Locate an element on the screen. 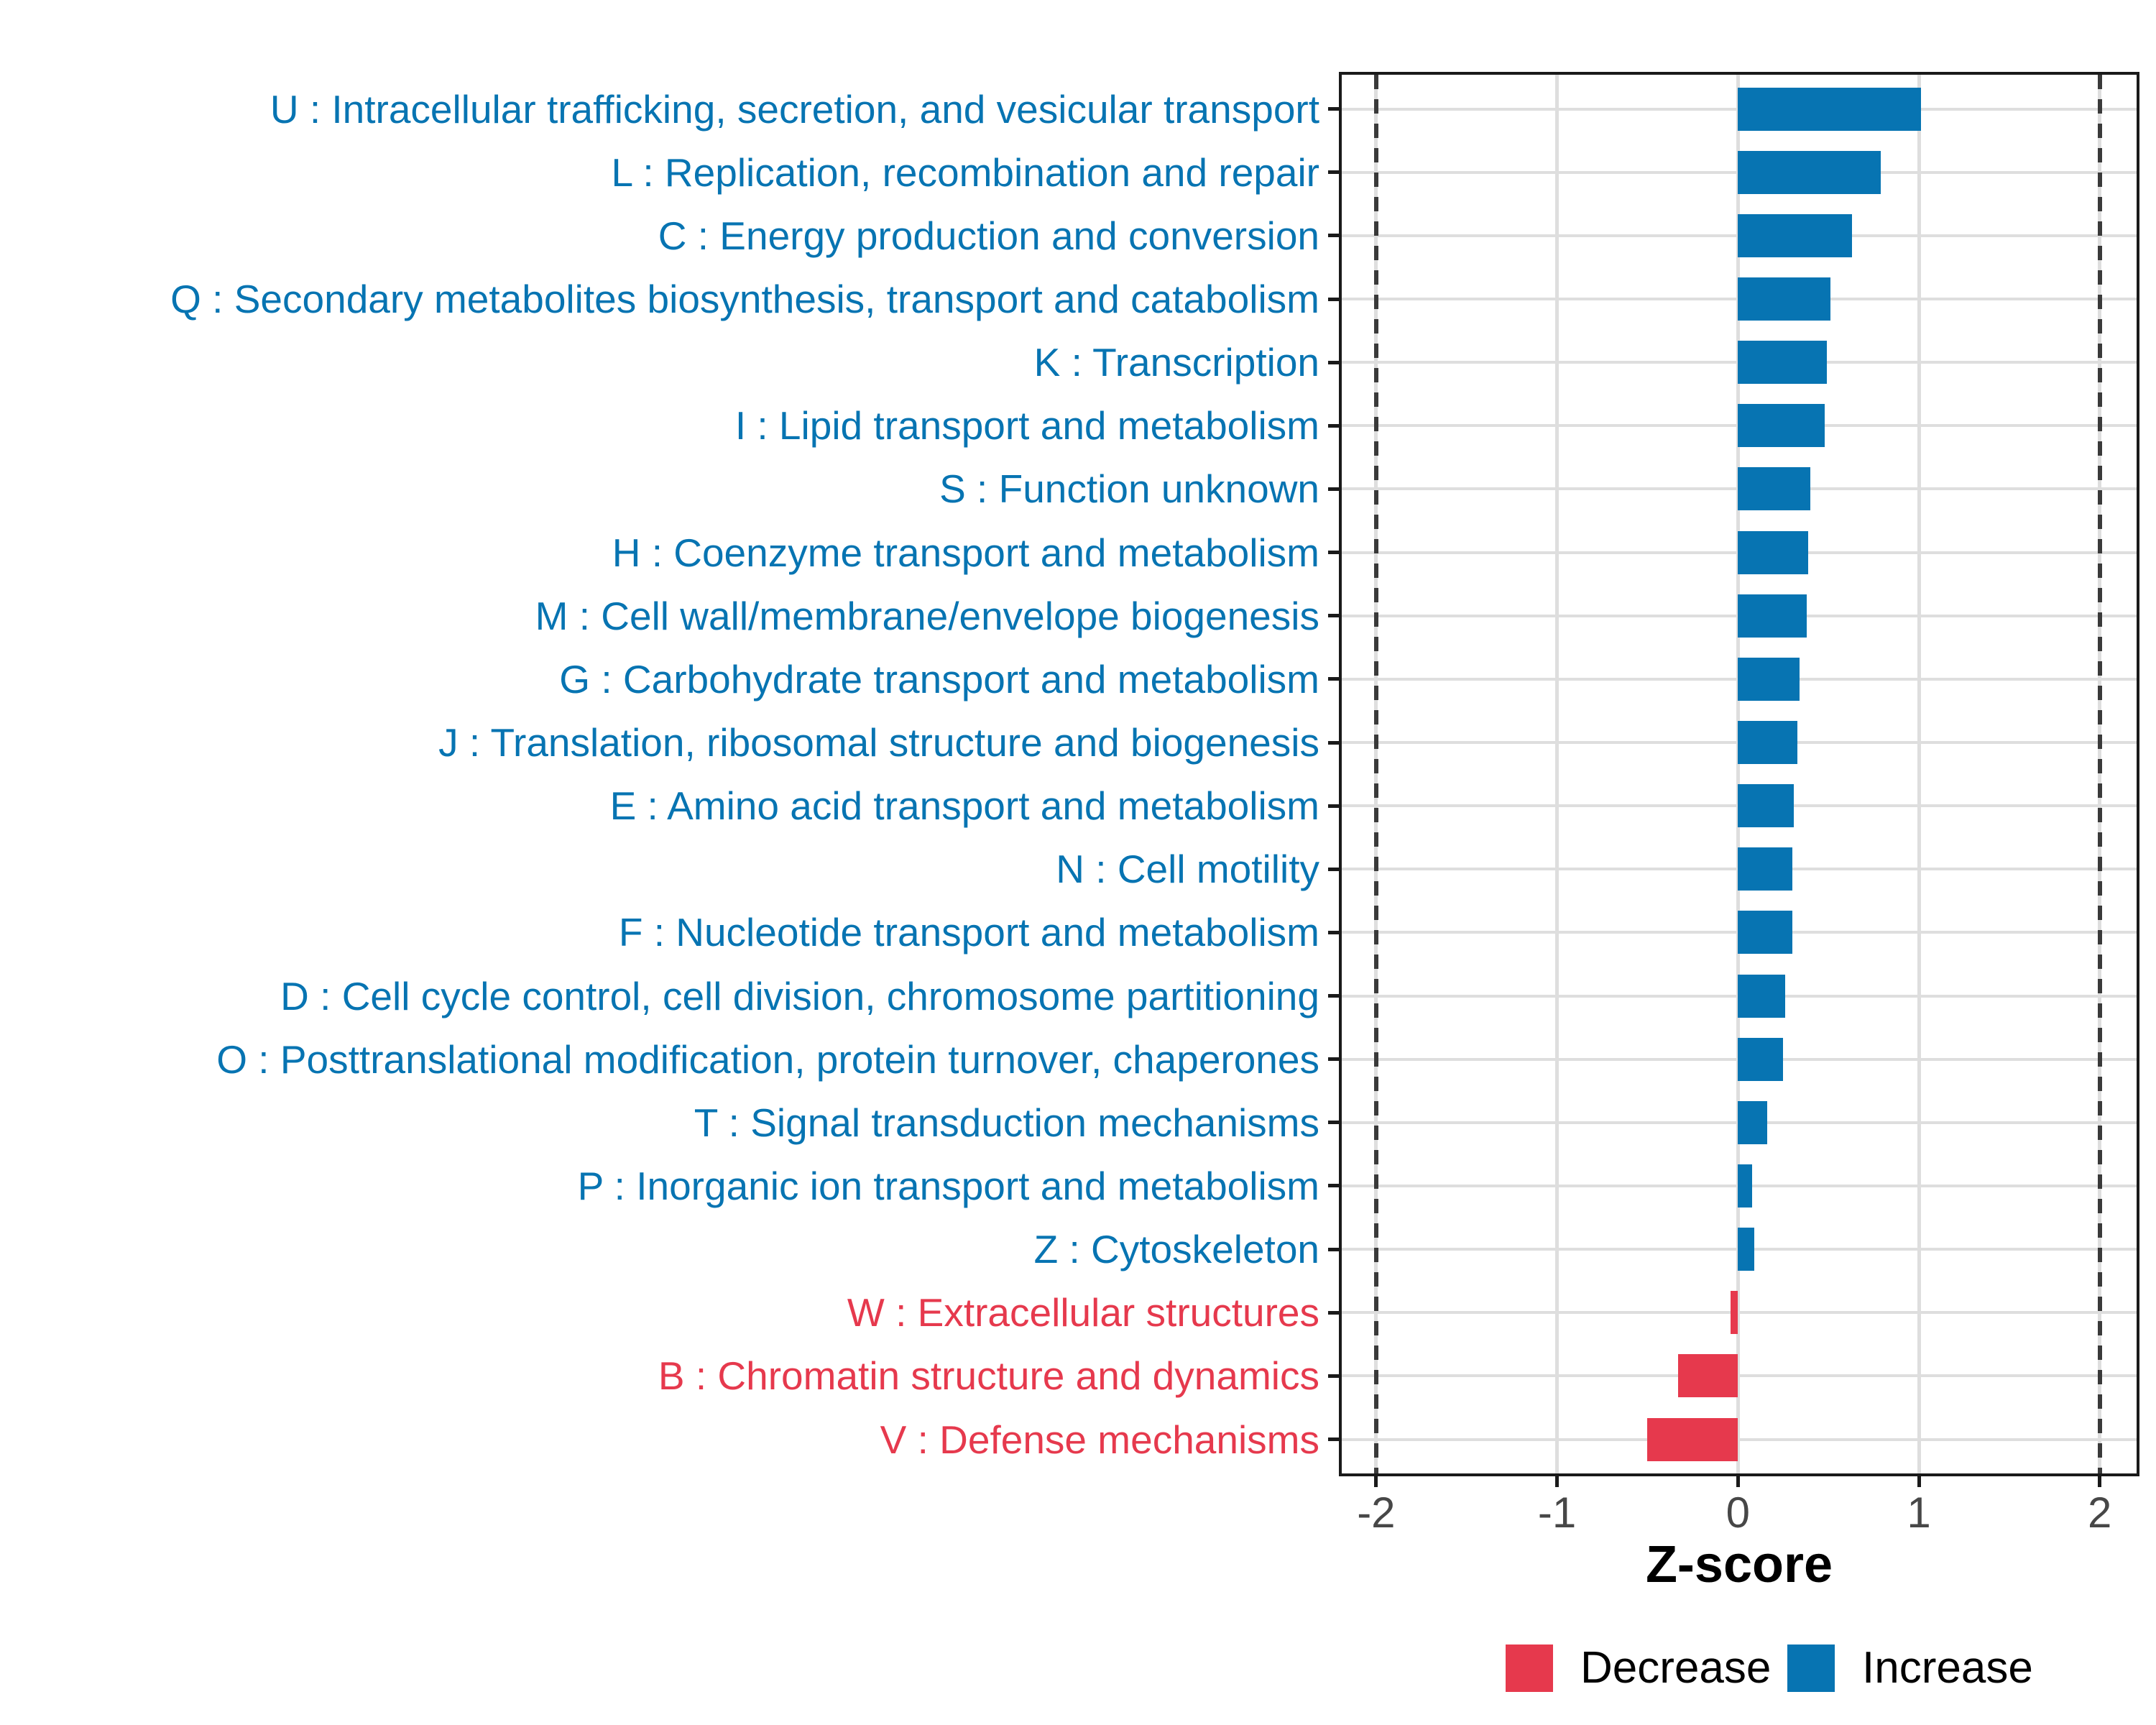  x-axis-tick-label: 0 is located at coordinates (1738, 1513).